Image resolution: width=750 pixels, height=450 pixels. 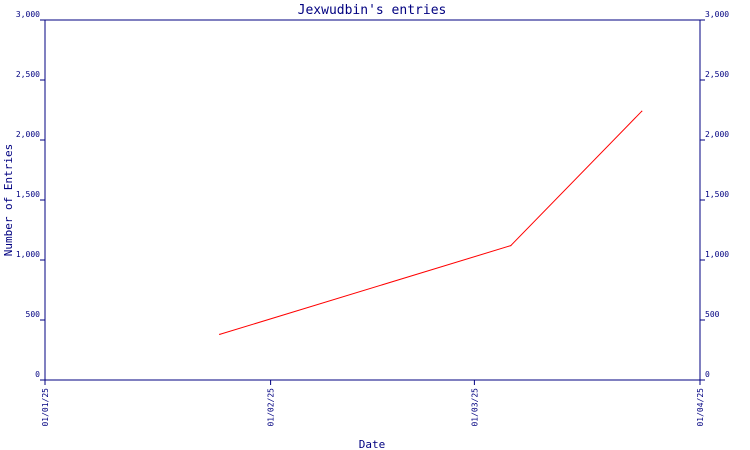 What do you see at coordinates (717, 194) in the screenshot?
I see `y-tick-label-right: 1,500` at bounding box center [717, 194].